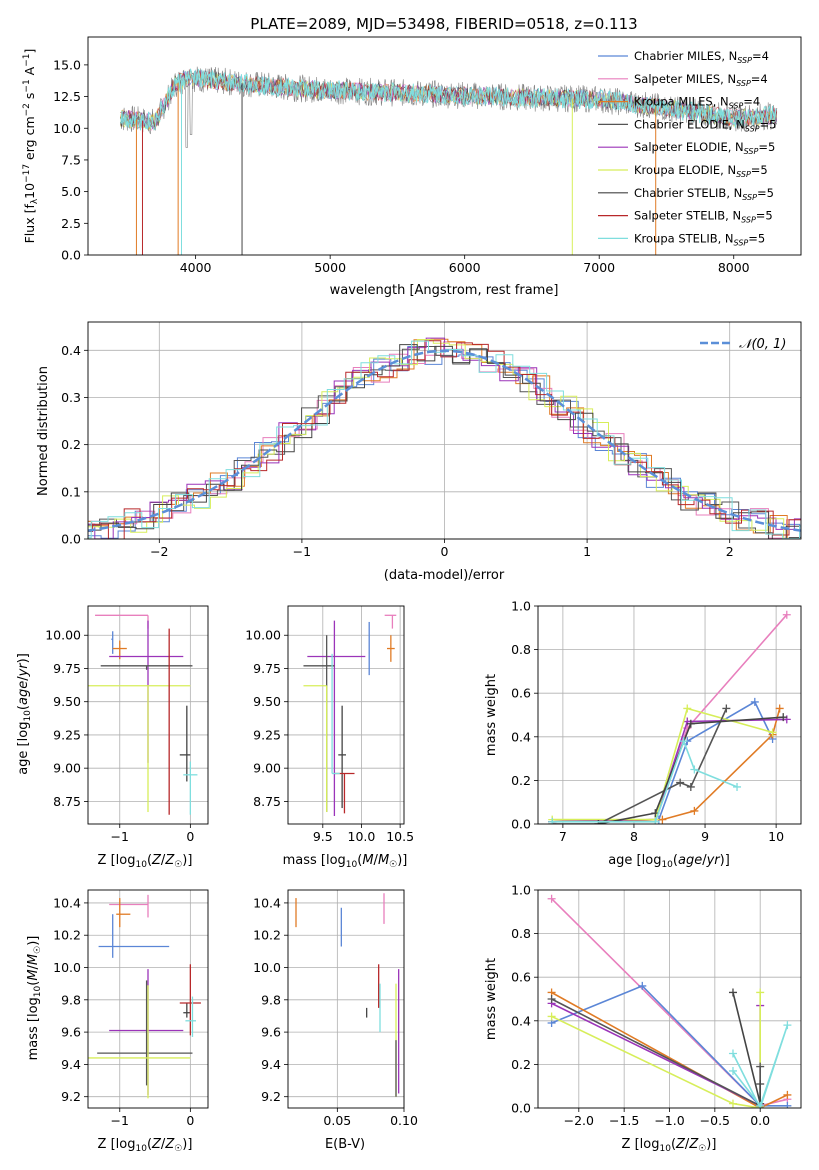 Image resolution: width=819 pixels, height=1170 pixels. What do you see at coordinates (337, 1120) in the screenshot?
I see `x-tick-label: 0.05` at bounding box center [337, 1120].